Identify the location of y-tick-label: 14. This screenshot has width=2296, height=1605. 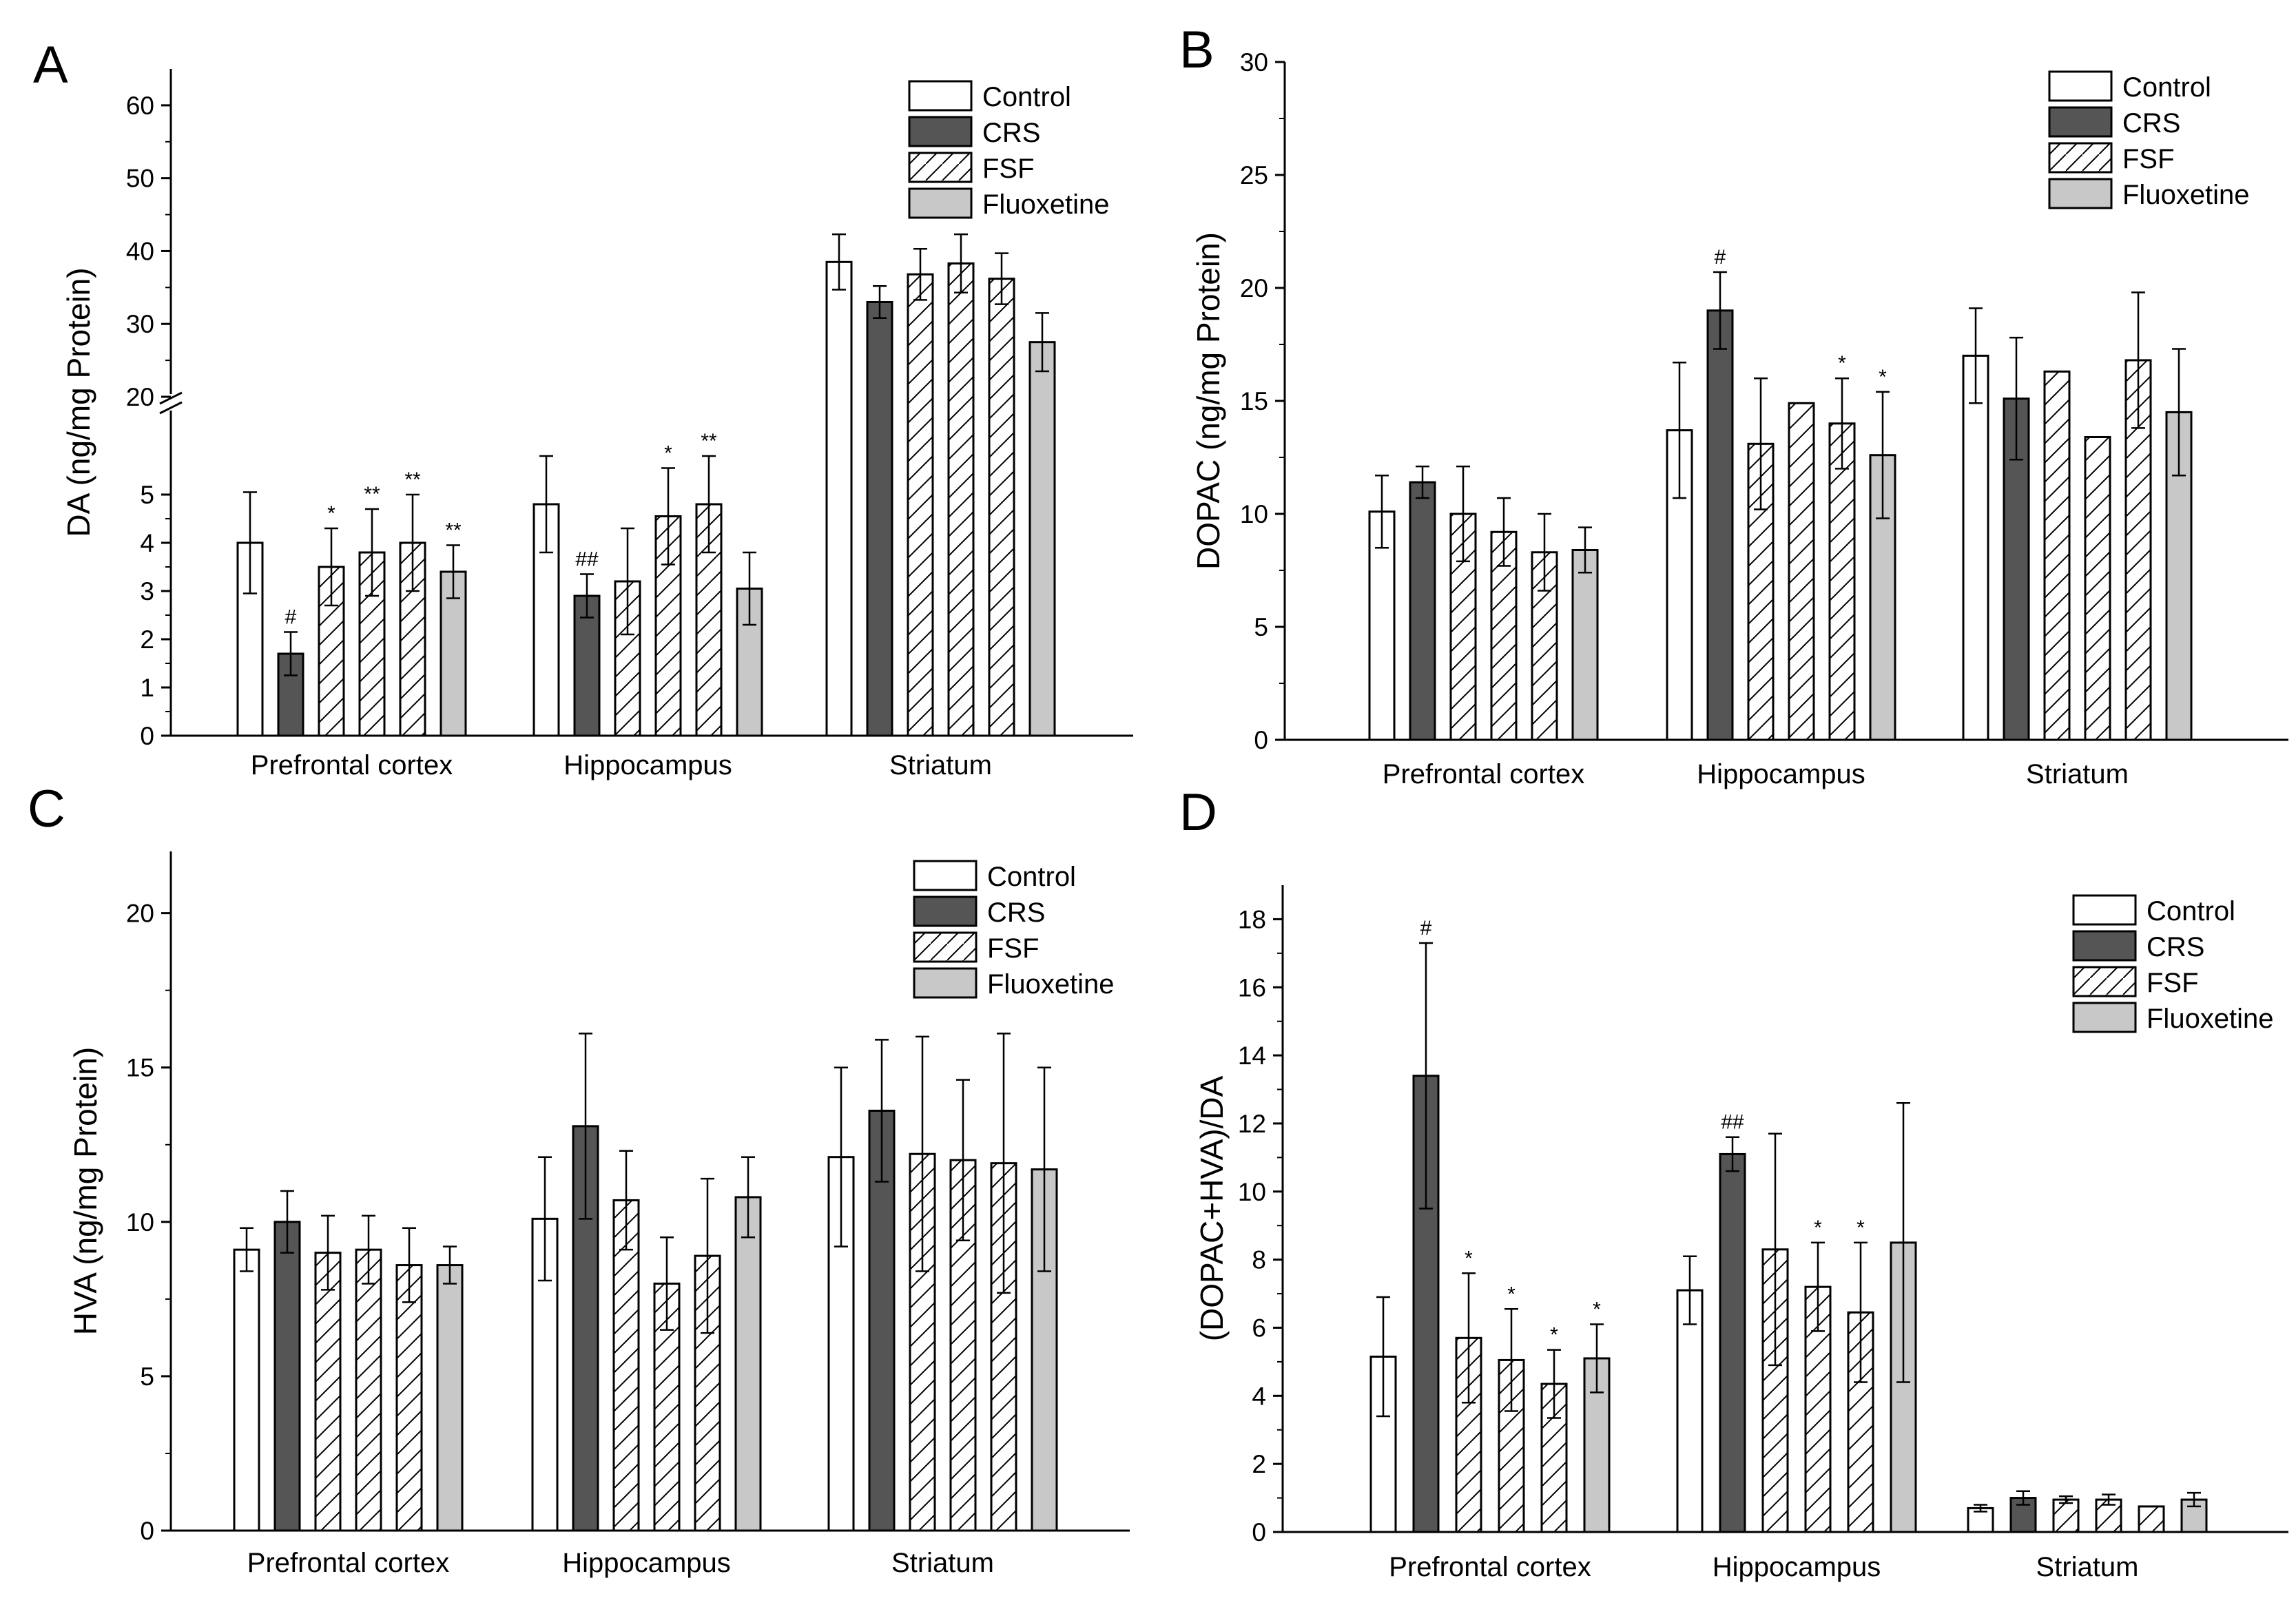
(1252, 1056).